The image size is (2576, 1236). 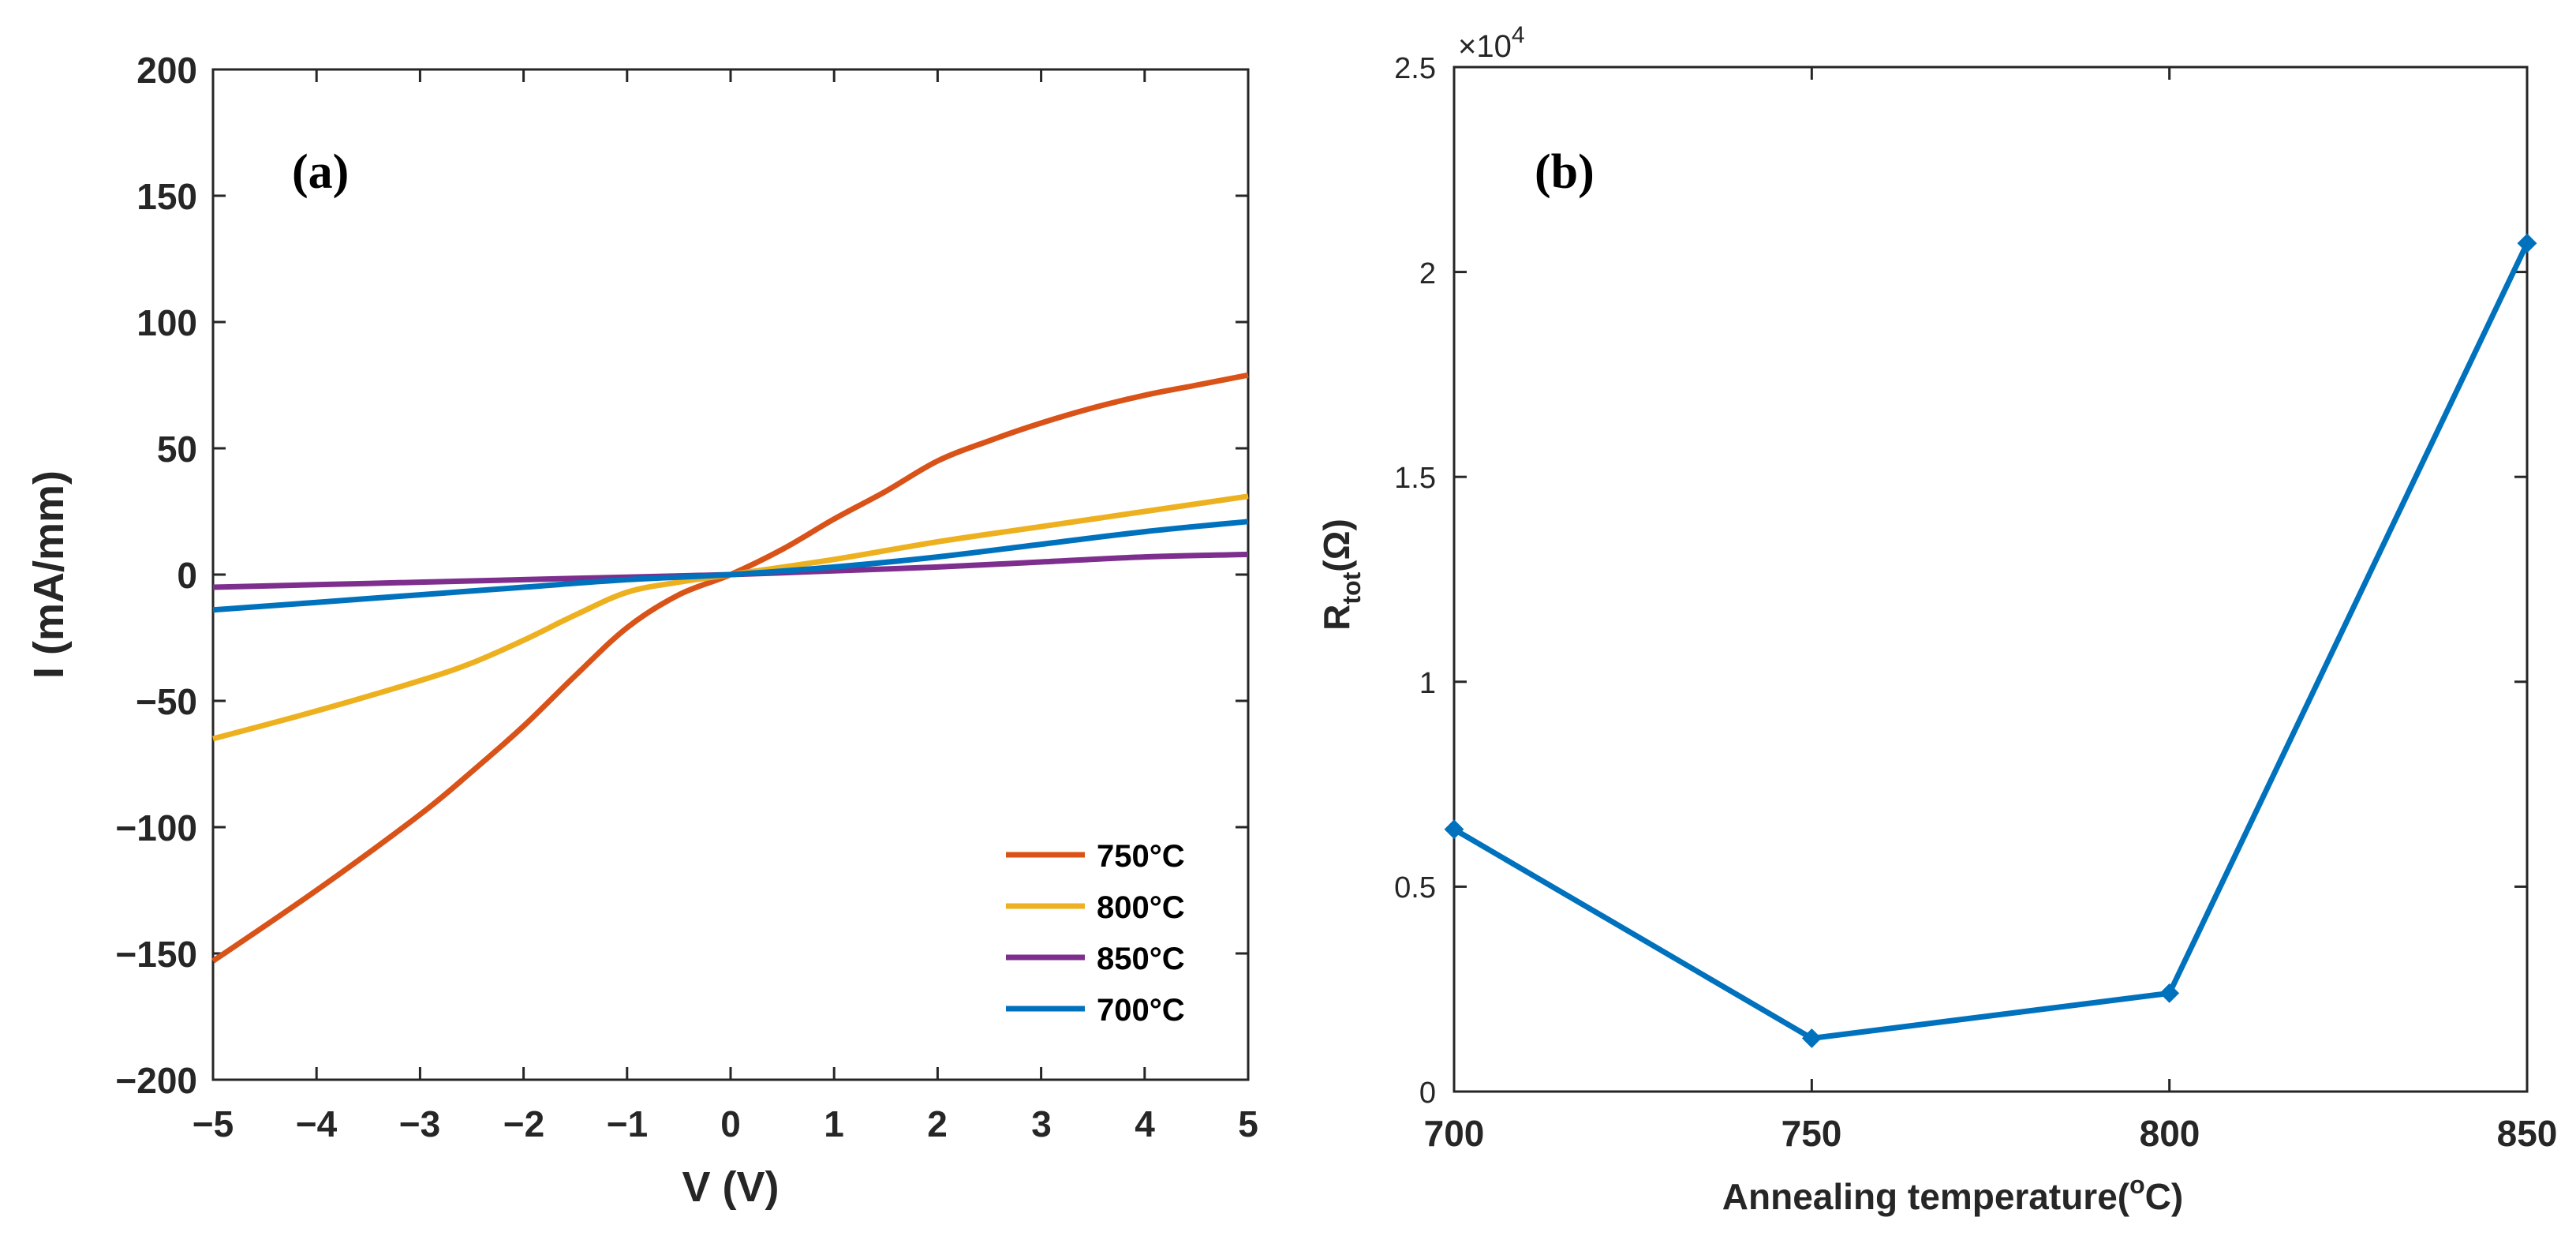 What do you see at coordinates (213, 1124) in the screenshot?
I see `x-tick-label: −5` at bounding box center [213, 1124].